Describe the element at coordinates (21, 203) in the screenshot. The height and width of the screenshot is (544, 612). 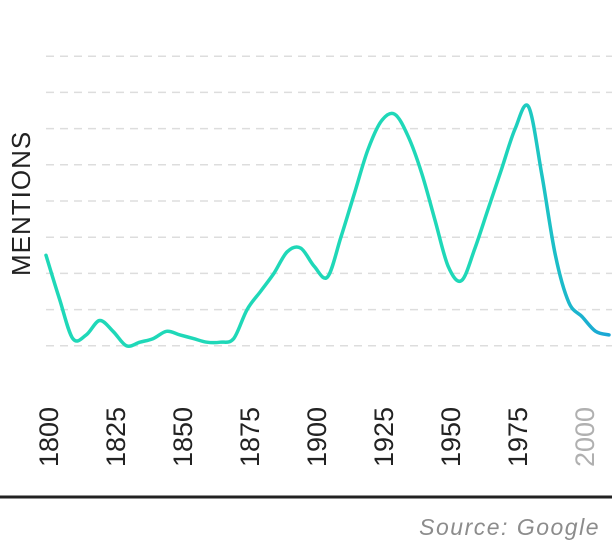
I see `y-axis-label: MENTIONS` at that location.